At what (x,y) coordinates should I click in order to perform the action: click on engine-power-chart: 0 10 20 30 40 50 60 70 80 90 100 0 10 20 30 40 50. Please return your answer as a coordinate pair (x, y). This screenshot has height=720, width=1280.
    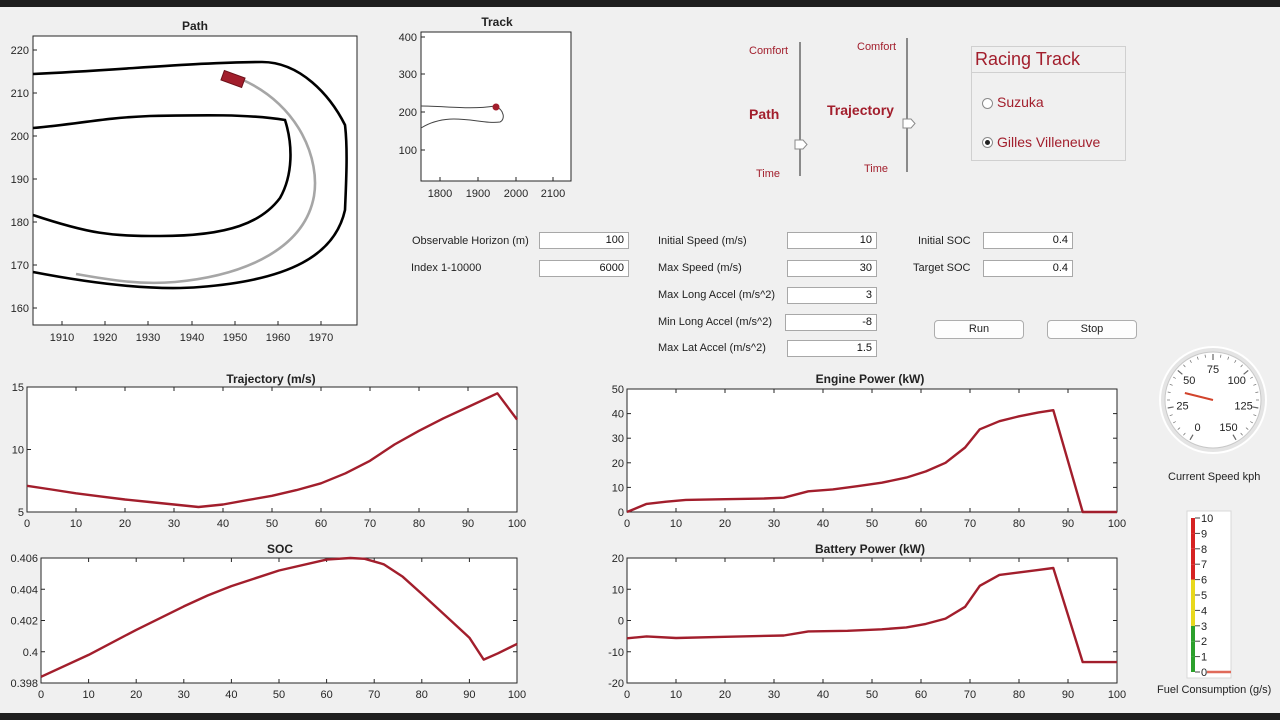
    Looking at the image, I should click on (869, 457).